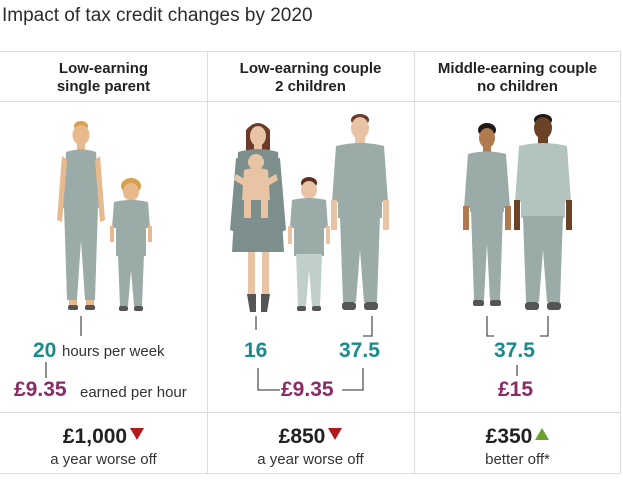 This screenshot has width=623, height=491. I want to click on header-divider, so click(310, 101).